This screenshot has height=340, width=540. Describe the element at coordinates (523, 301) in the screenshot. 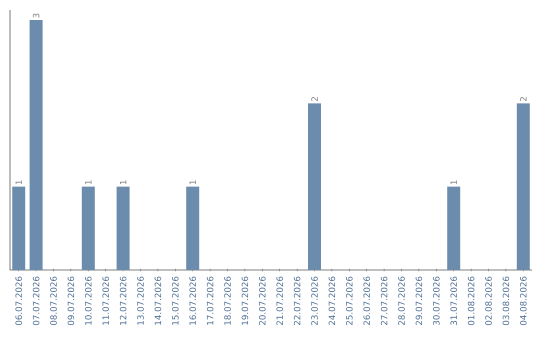

I see `x-tick-label: 04.08.2026` at that location.